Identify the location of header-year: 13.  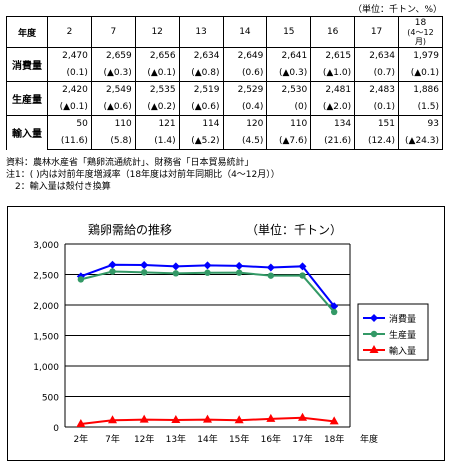
(201, 32).